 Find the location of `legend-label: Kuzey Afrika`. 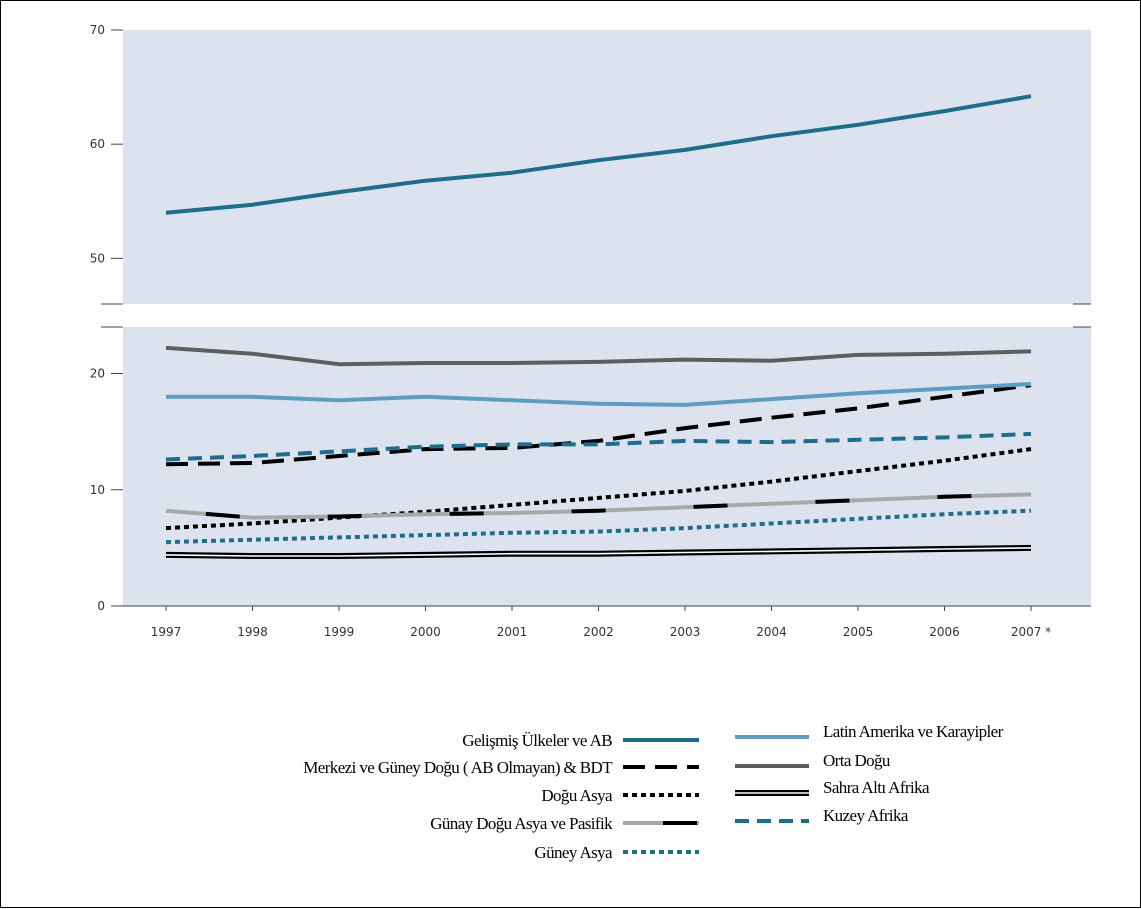

legend-label: Kuzey Afrika is located at coordinates (866, 815).